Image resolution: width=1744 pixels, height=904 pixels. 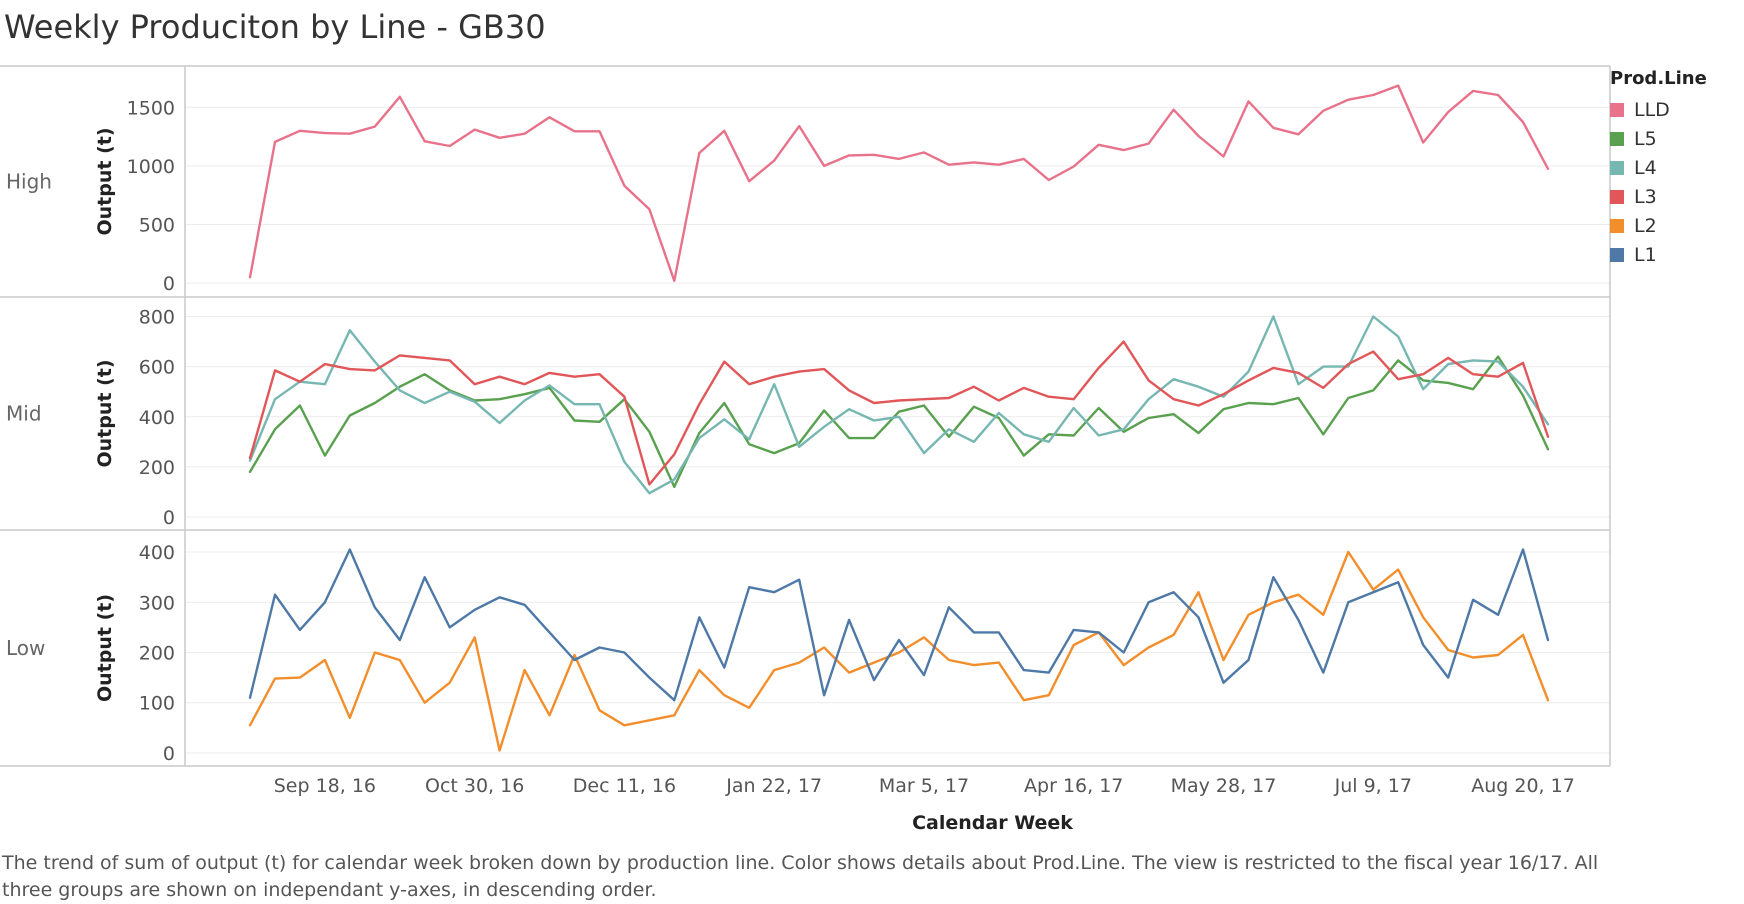 I want to click on x-tick-label: Sep 18, 16, so click(x=325, y=786).